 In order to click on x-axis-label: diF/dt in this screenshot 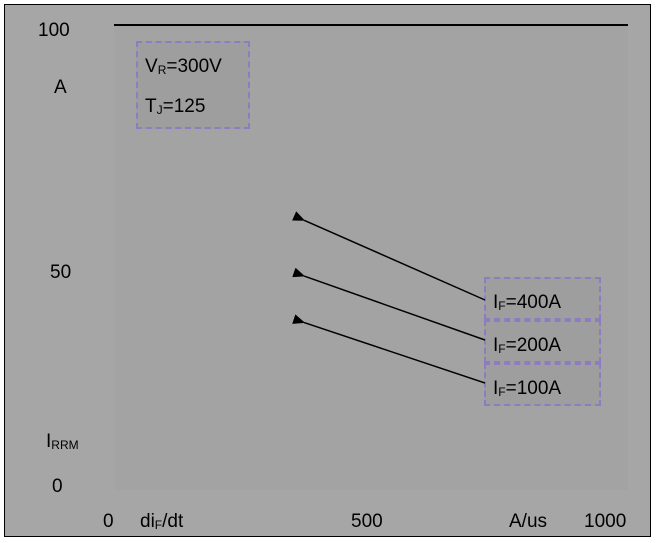, I will do `click(162, 521)`.